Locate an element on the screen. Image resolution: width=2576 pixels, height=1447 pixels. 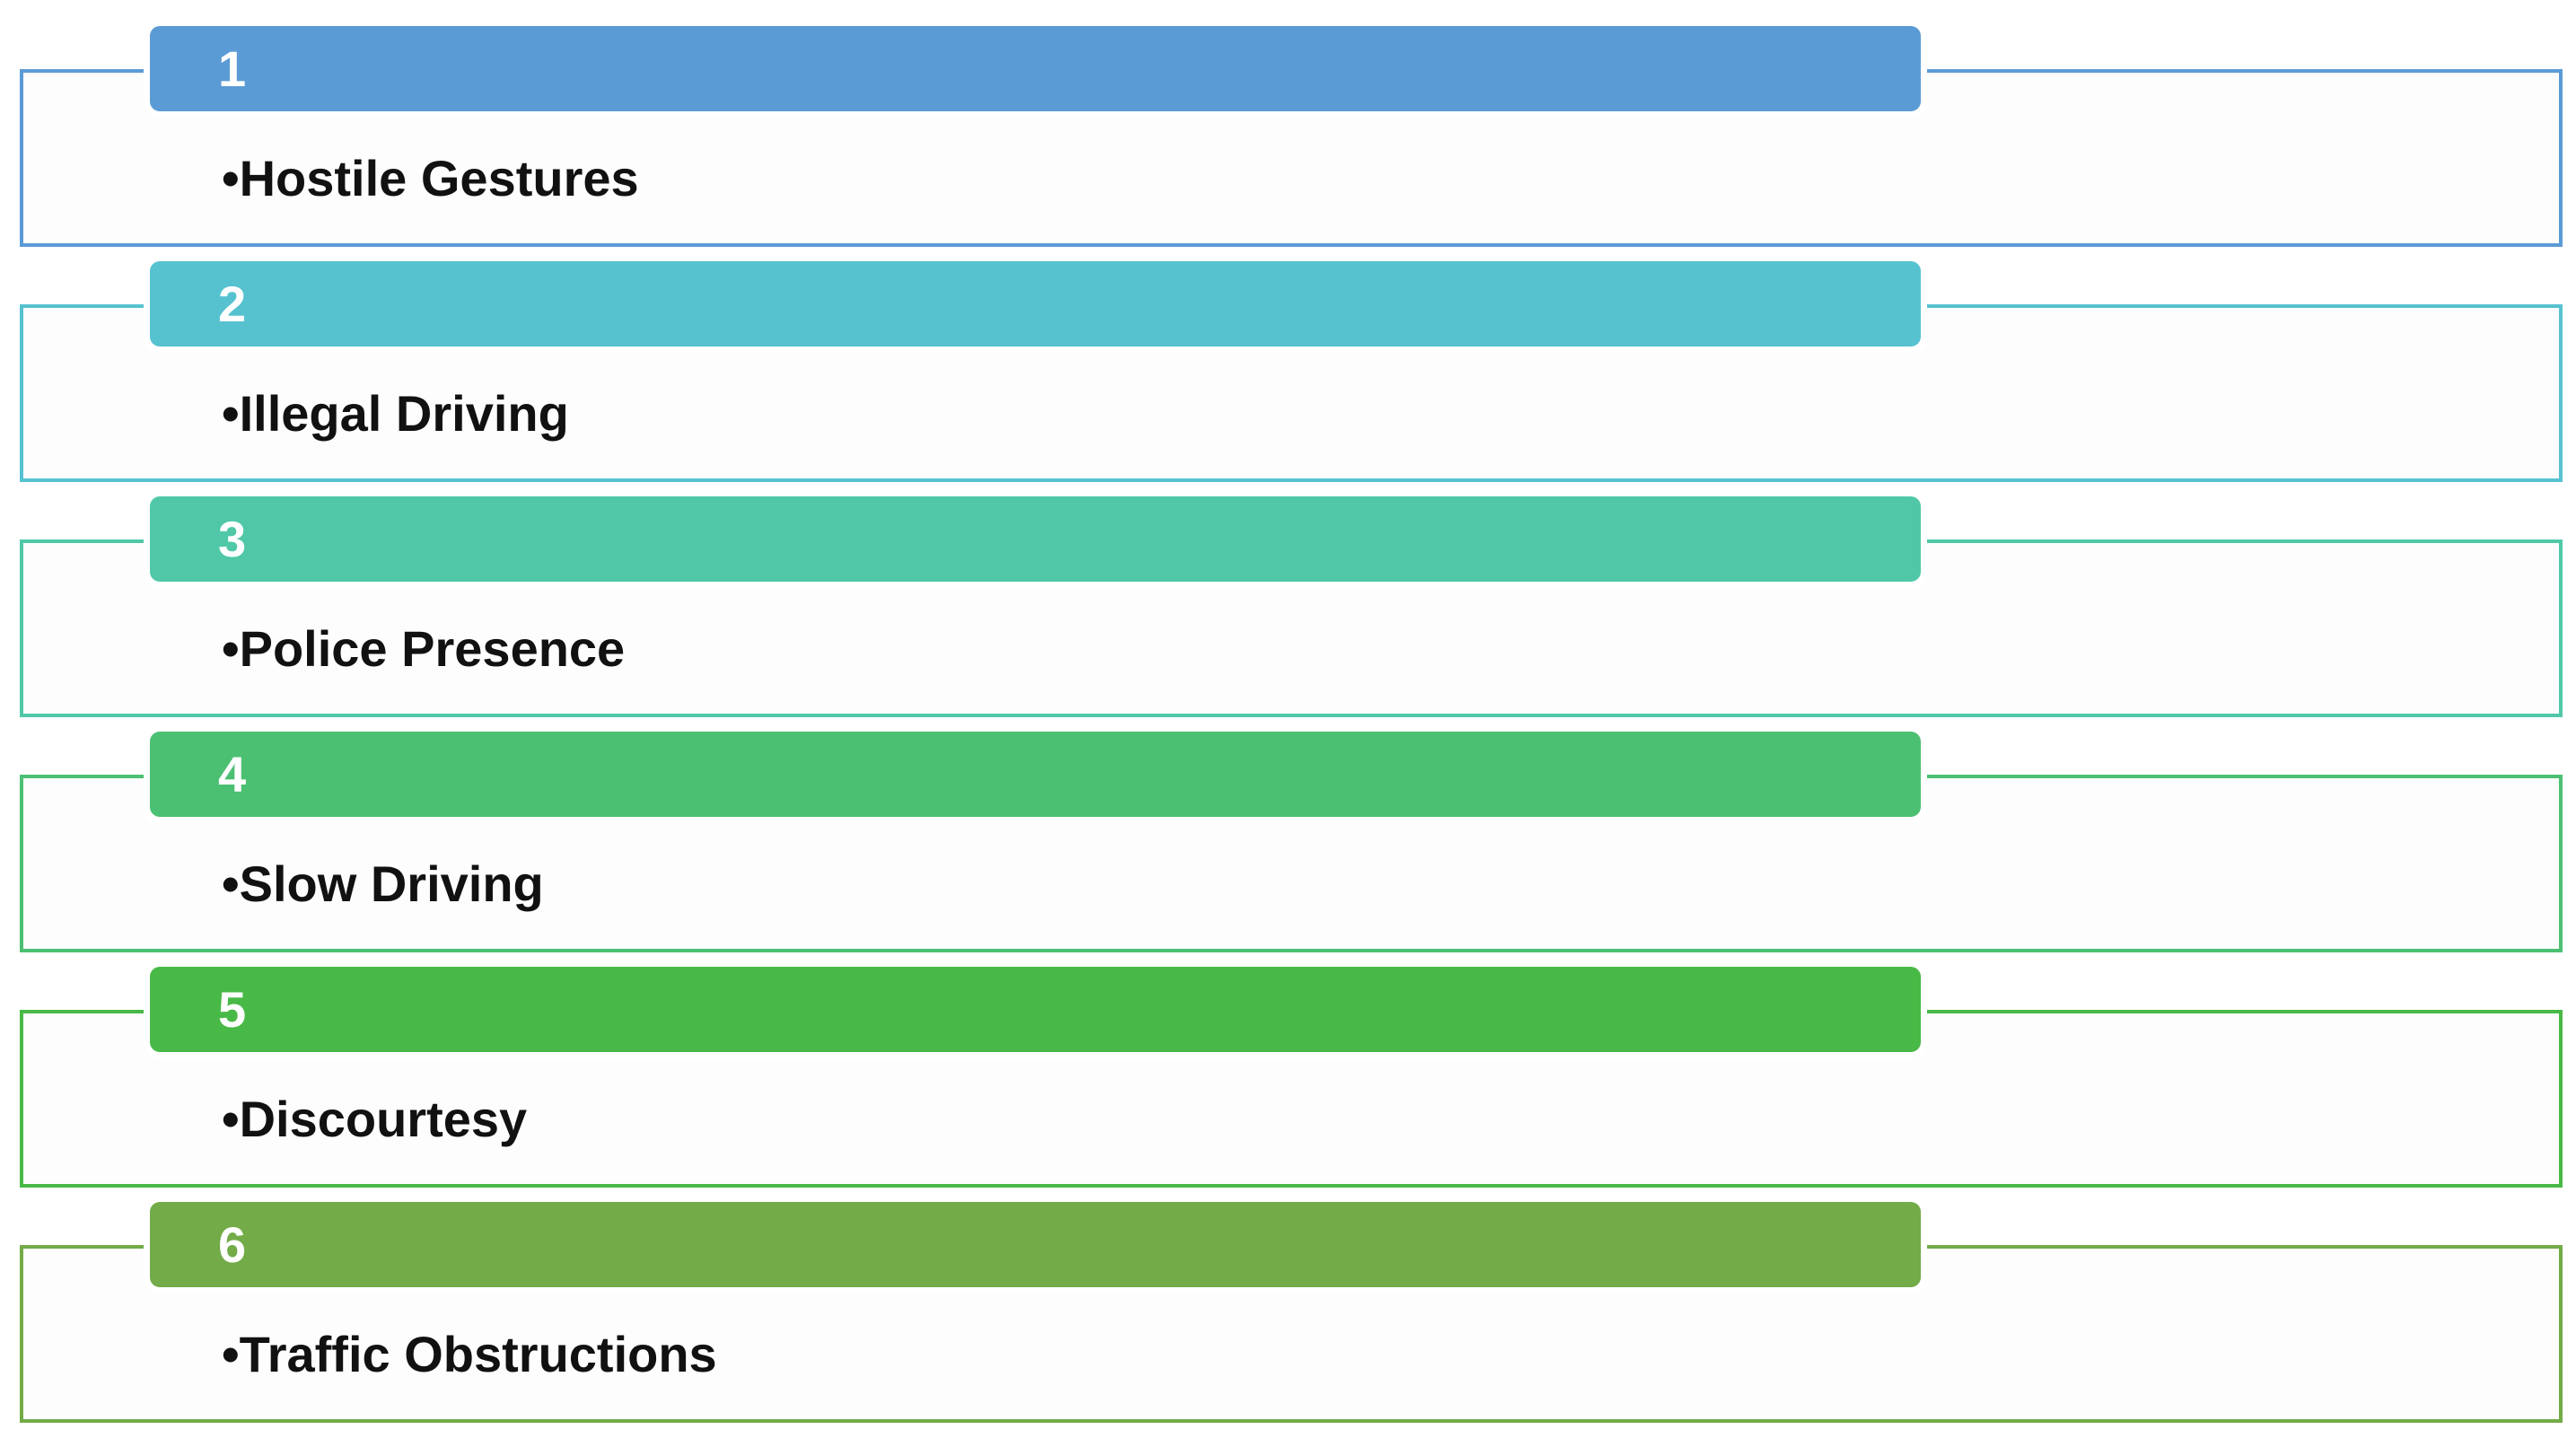
item-header: 6 is located at coordinates (1035, 1244).